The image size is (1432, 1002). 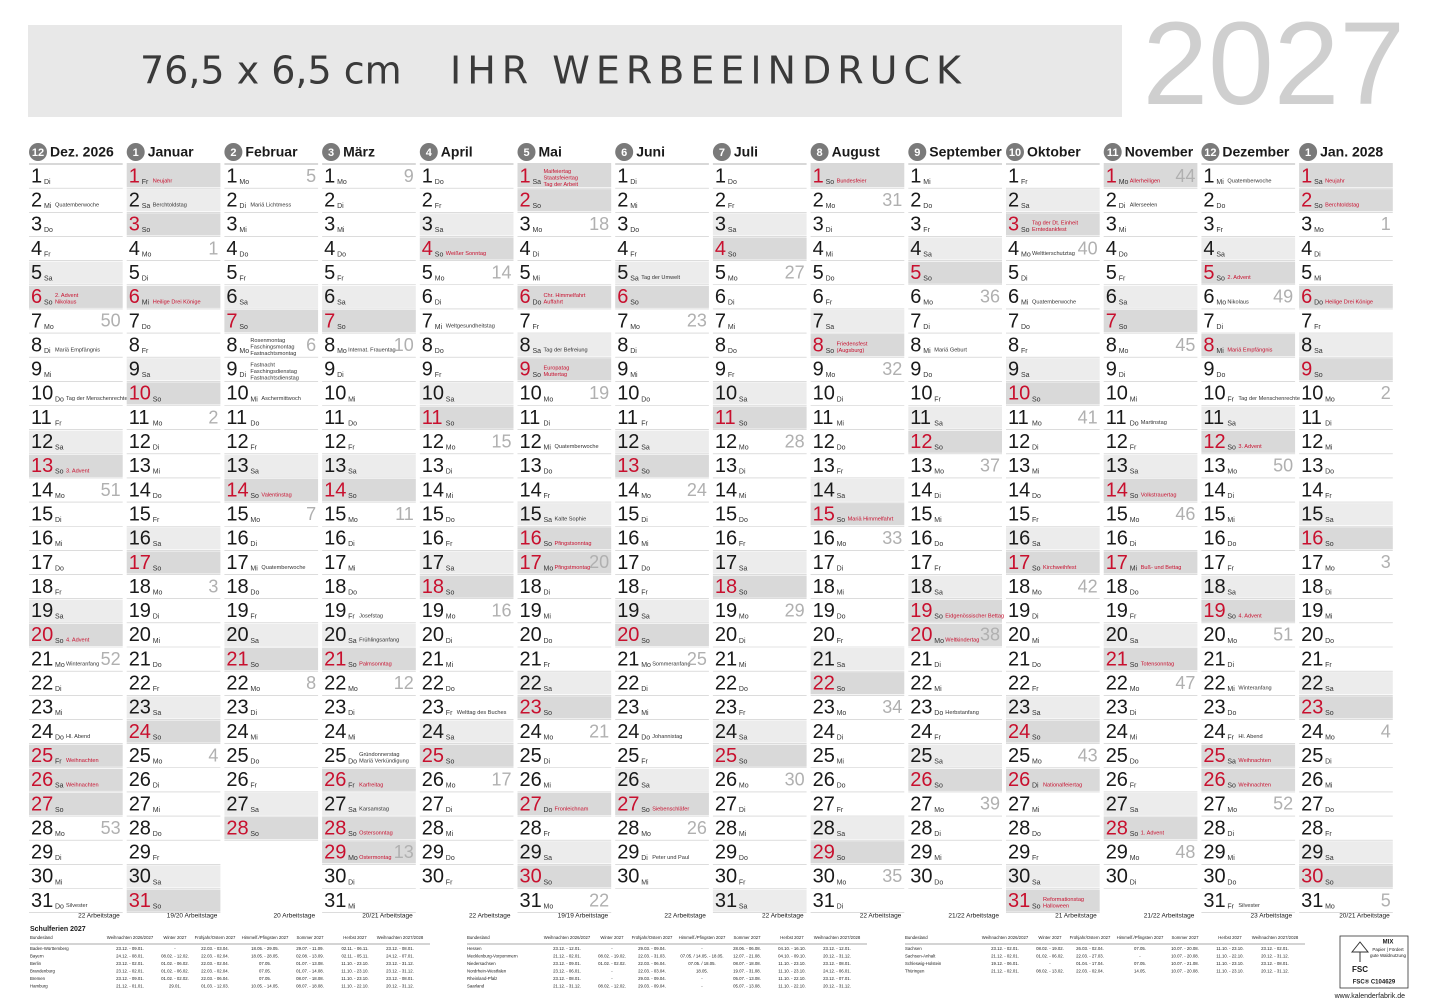 What do you see at coordinates (915, 370) in the screenshot?
I see `day-number: 9` at bounding box center [915, 370].